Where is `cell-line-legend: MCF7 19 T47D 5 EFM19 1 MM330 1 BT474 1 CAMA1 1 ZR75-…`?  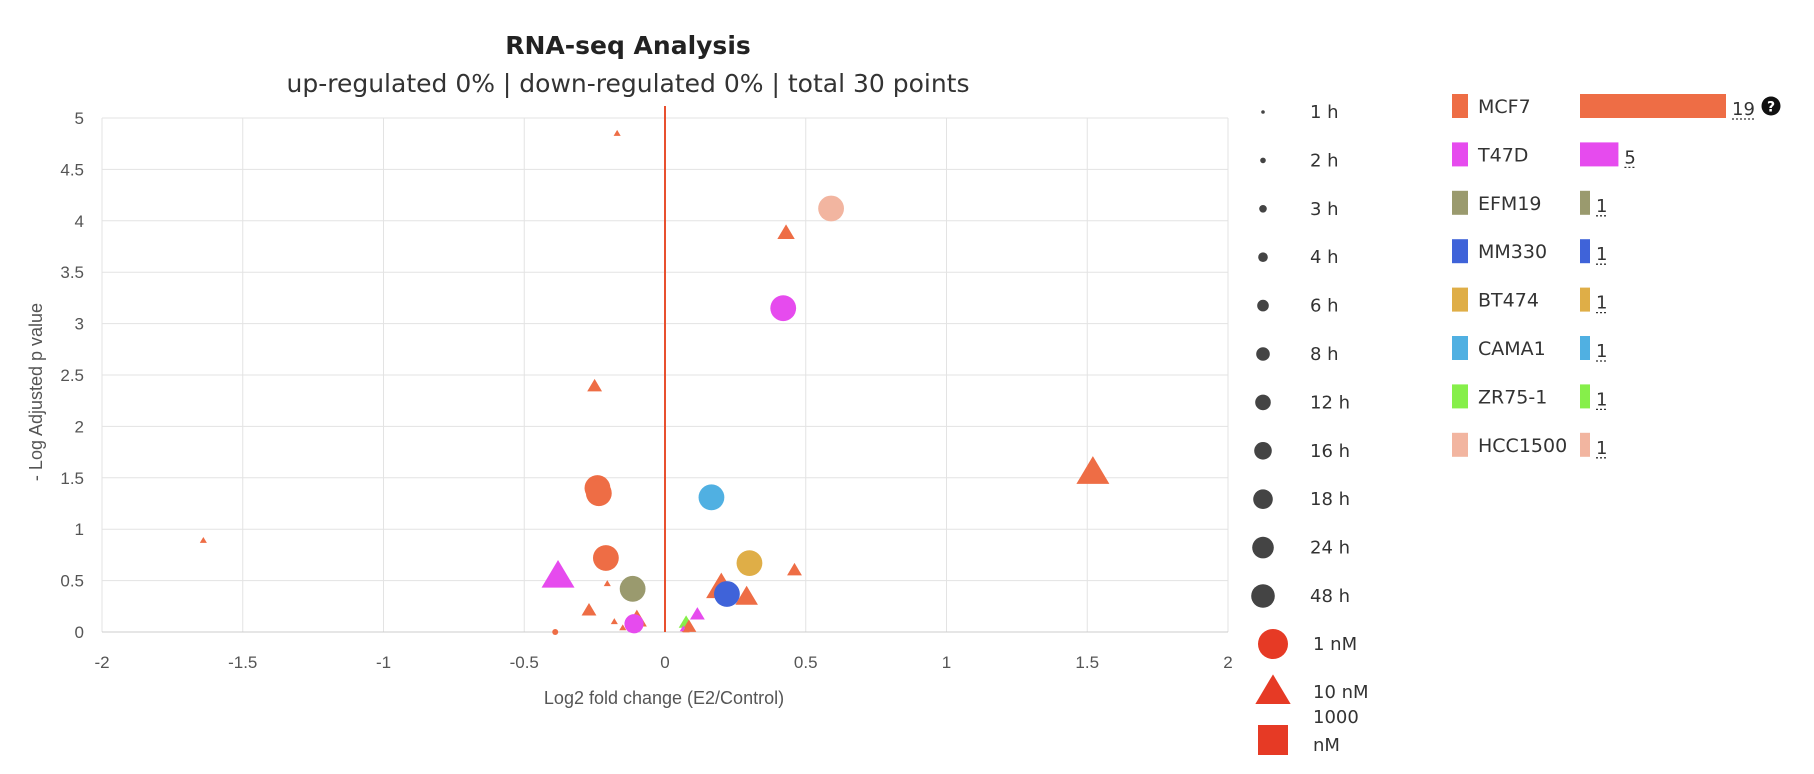 cell-line-legend: MCF7 19 T47D 5 EFM19 1 MM330 1 BT474 1 CAMA1 1 ZR75-… is located at coordinates (1603, 276).